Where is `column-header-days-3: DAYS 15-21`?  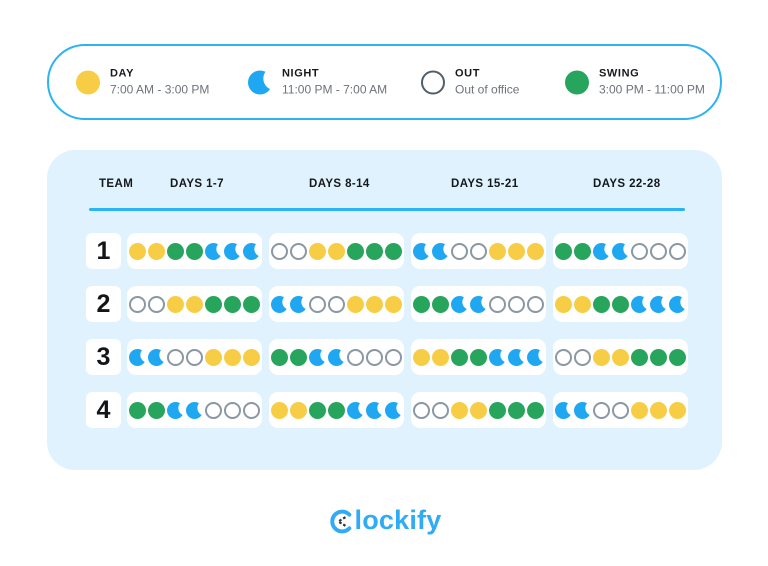
column-header-days-3: DAYS 15-21 is located at coordinates (485, 184).